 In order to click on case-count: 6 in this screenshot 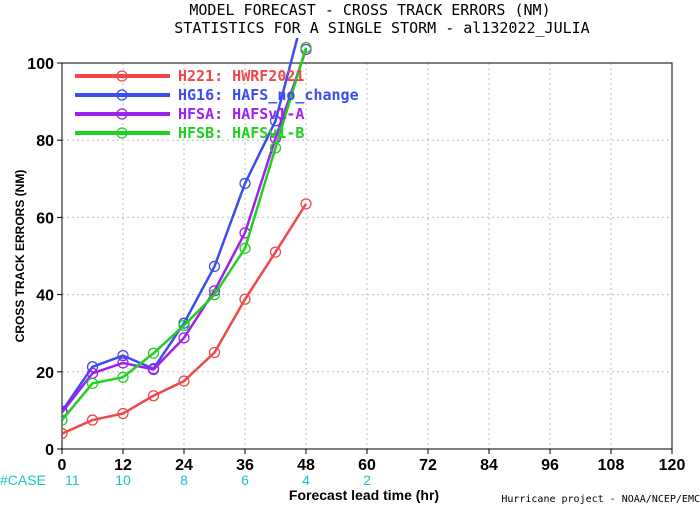, I will do `click(245, 480)`.